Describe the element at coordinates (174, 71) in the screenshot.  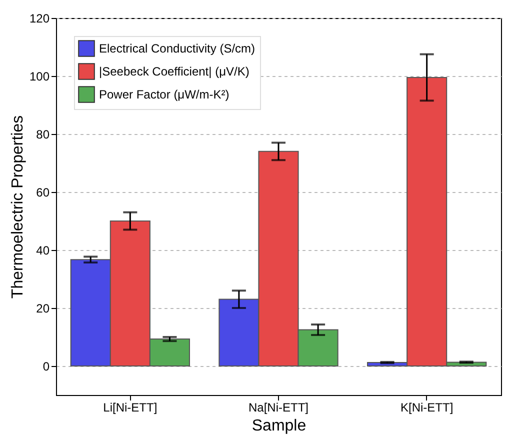
I see `legend-label: |Seebeck Coefficient| (μV/K)` at that location.